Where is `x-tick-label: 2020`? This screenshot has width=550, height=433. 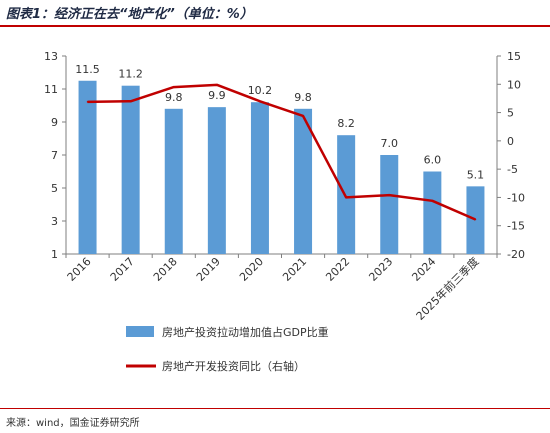 x-tick-label: 2020 is located at coordinates (251, 269).